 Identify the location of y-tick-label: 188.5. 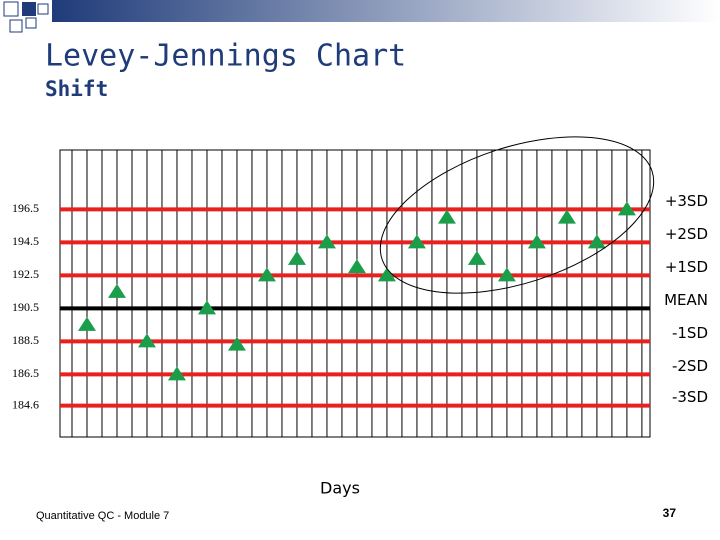
(25, 340).